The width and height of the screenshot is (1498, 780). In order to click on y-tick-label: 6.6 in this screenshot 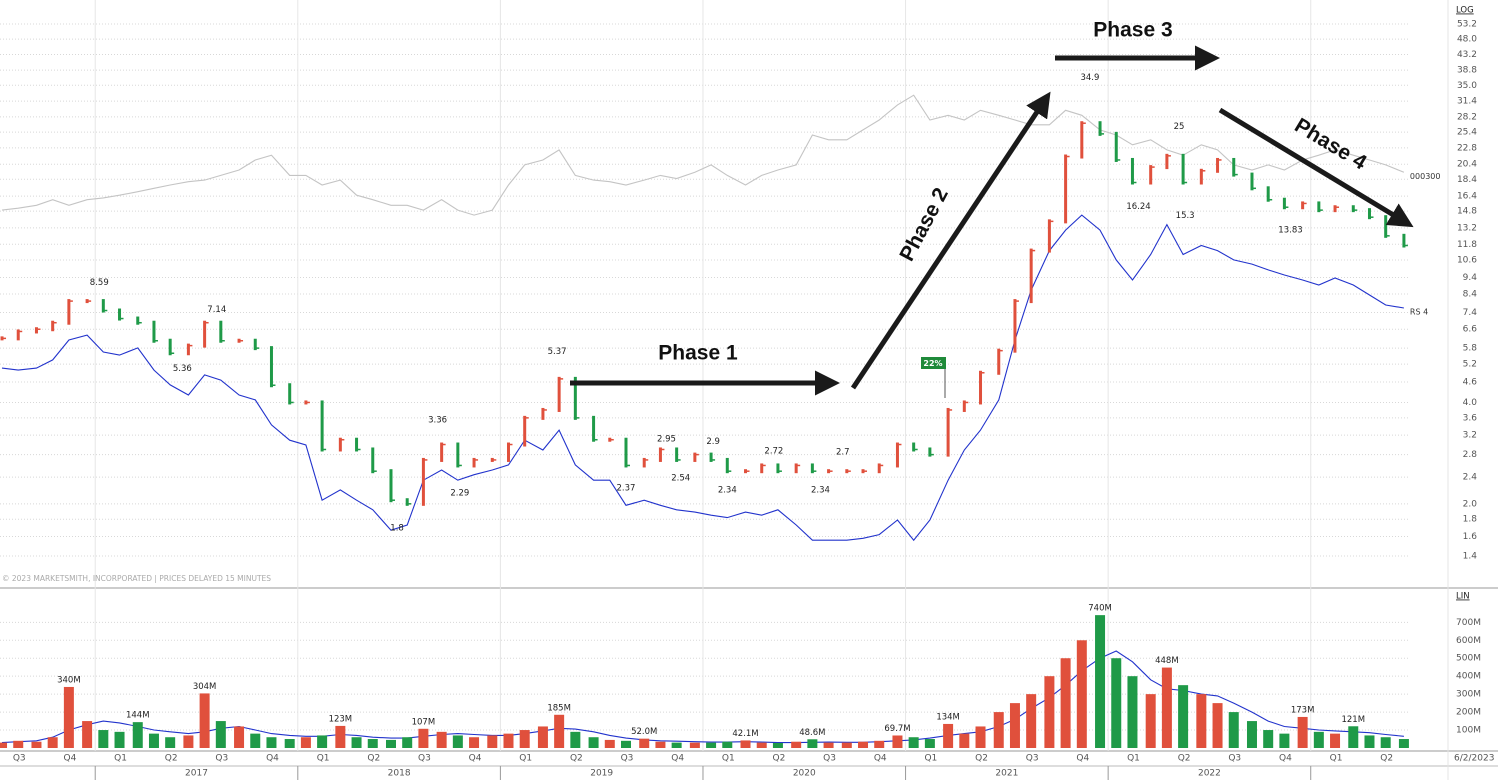, I will do `click(1470, 330)`.